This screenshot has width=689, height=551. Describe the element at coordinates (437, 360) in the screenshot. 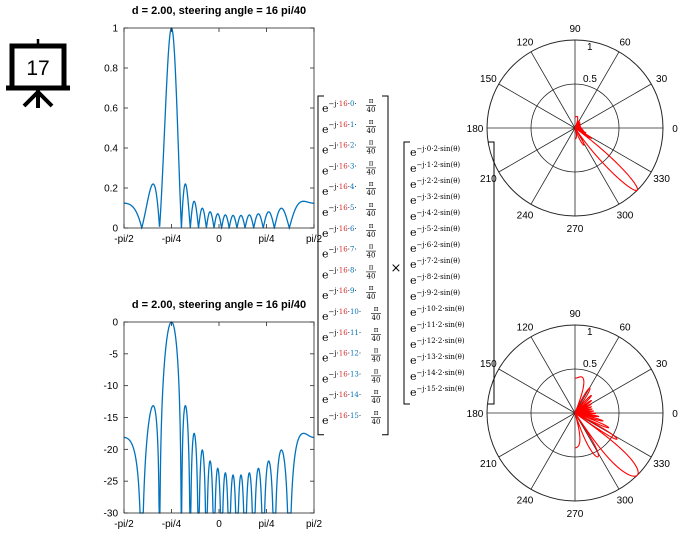

I see `phase-entry: e−j·13·2·sin(θ)` at that location.